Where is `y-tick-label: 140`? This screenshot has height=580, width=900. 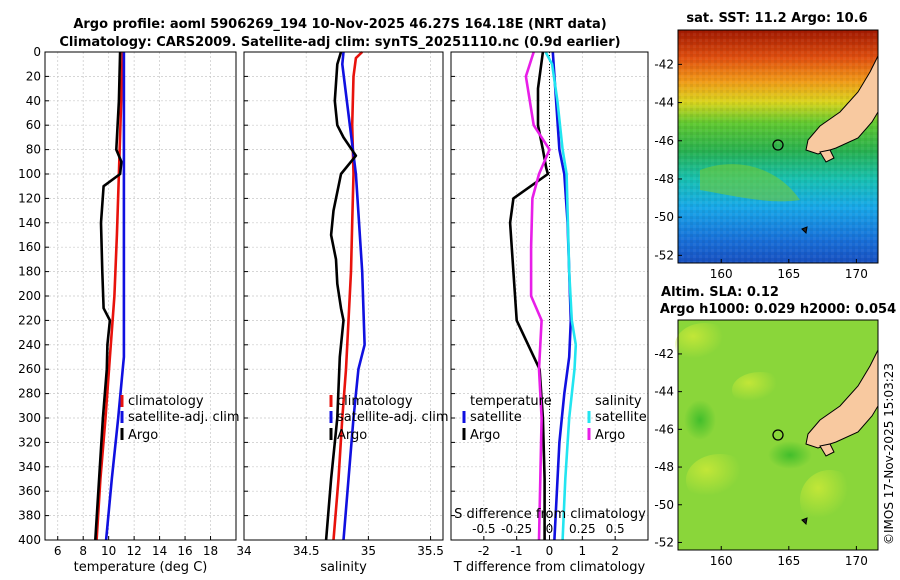
y-tick-label: 140 is located at coordinates (29, 223).